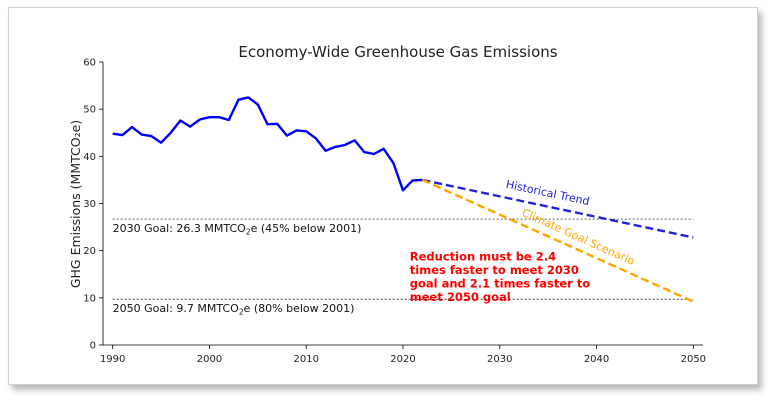 The width and height of the screenshot is (771, 401). Describe the element at coordinates (176, 308) in the screenshot. I see `goal2050-label-prefix: 2050 Goal: 9.7 MMTCO` at that location.